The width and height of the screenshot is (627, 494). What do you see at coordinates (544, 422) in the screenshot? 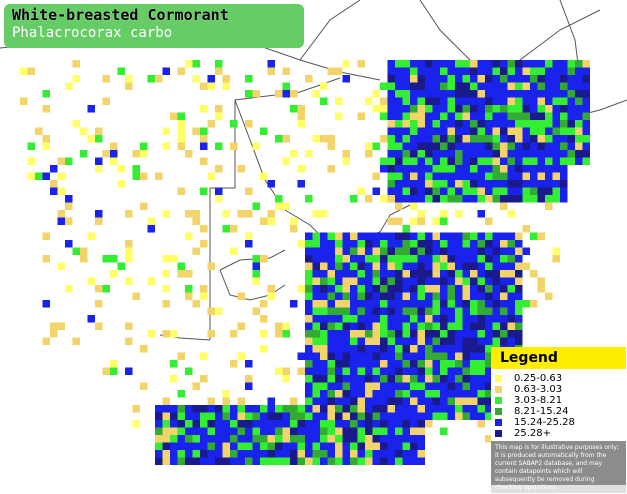
I see `legend-label: 15.24-25.28` at bounding box center [544, 422].